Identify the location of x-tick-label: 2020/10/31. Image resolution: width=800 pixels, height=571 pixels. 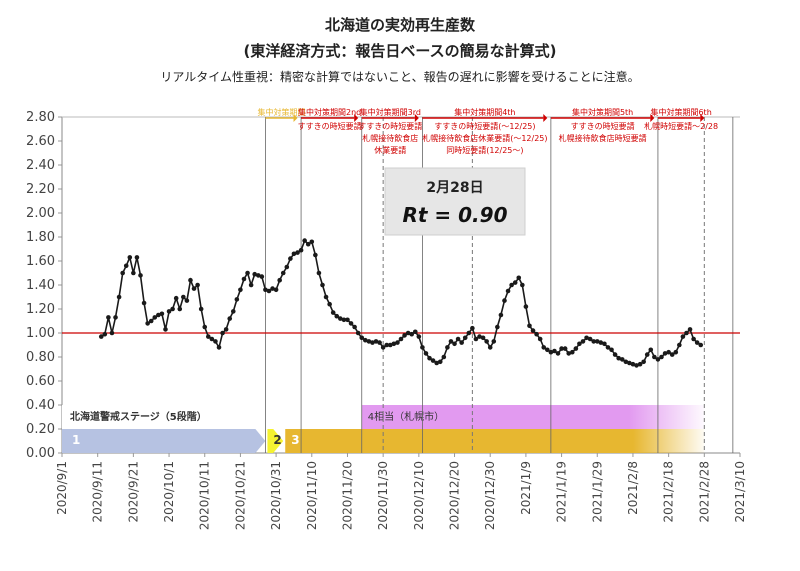
(276, 495).